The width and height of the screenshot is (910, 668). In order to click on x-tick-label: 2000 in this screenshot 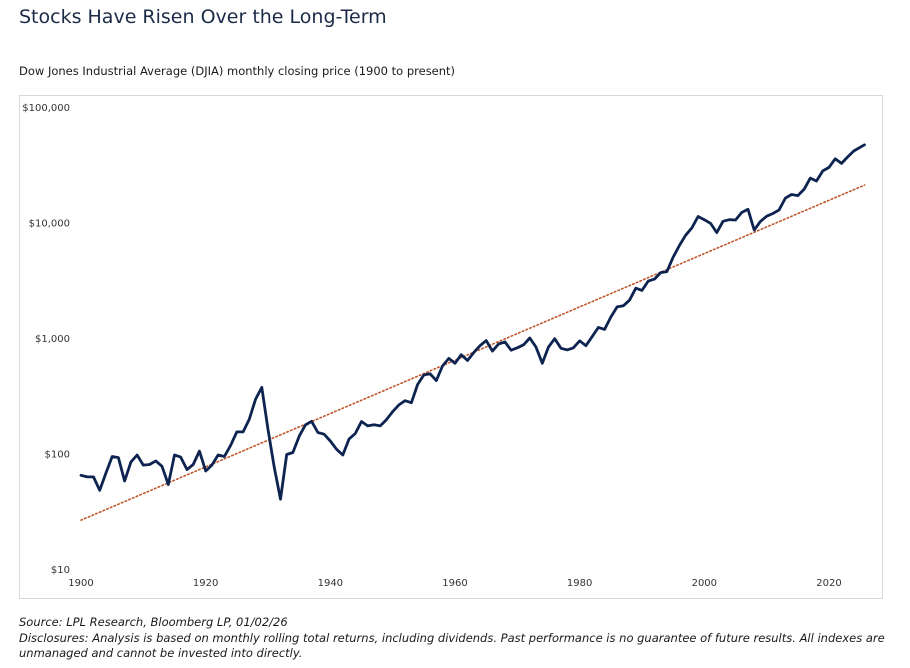, I will do `click(704, 583)`.